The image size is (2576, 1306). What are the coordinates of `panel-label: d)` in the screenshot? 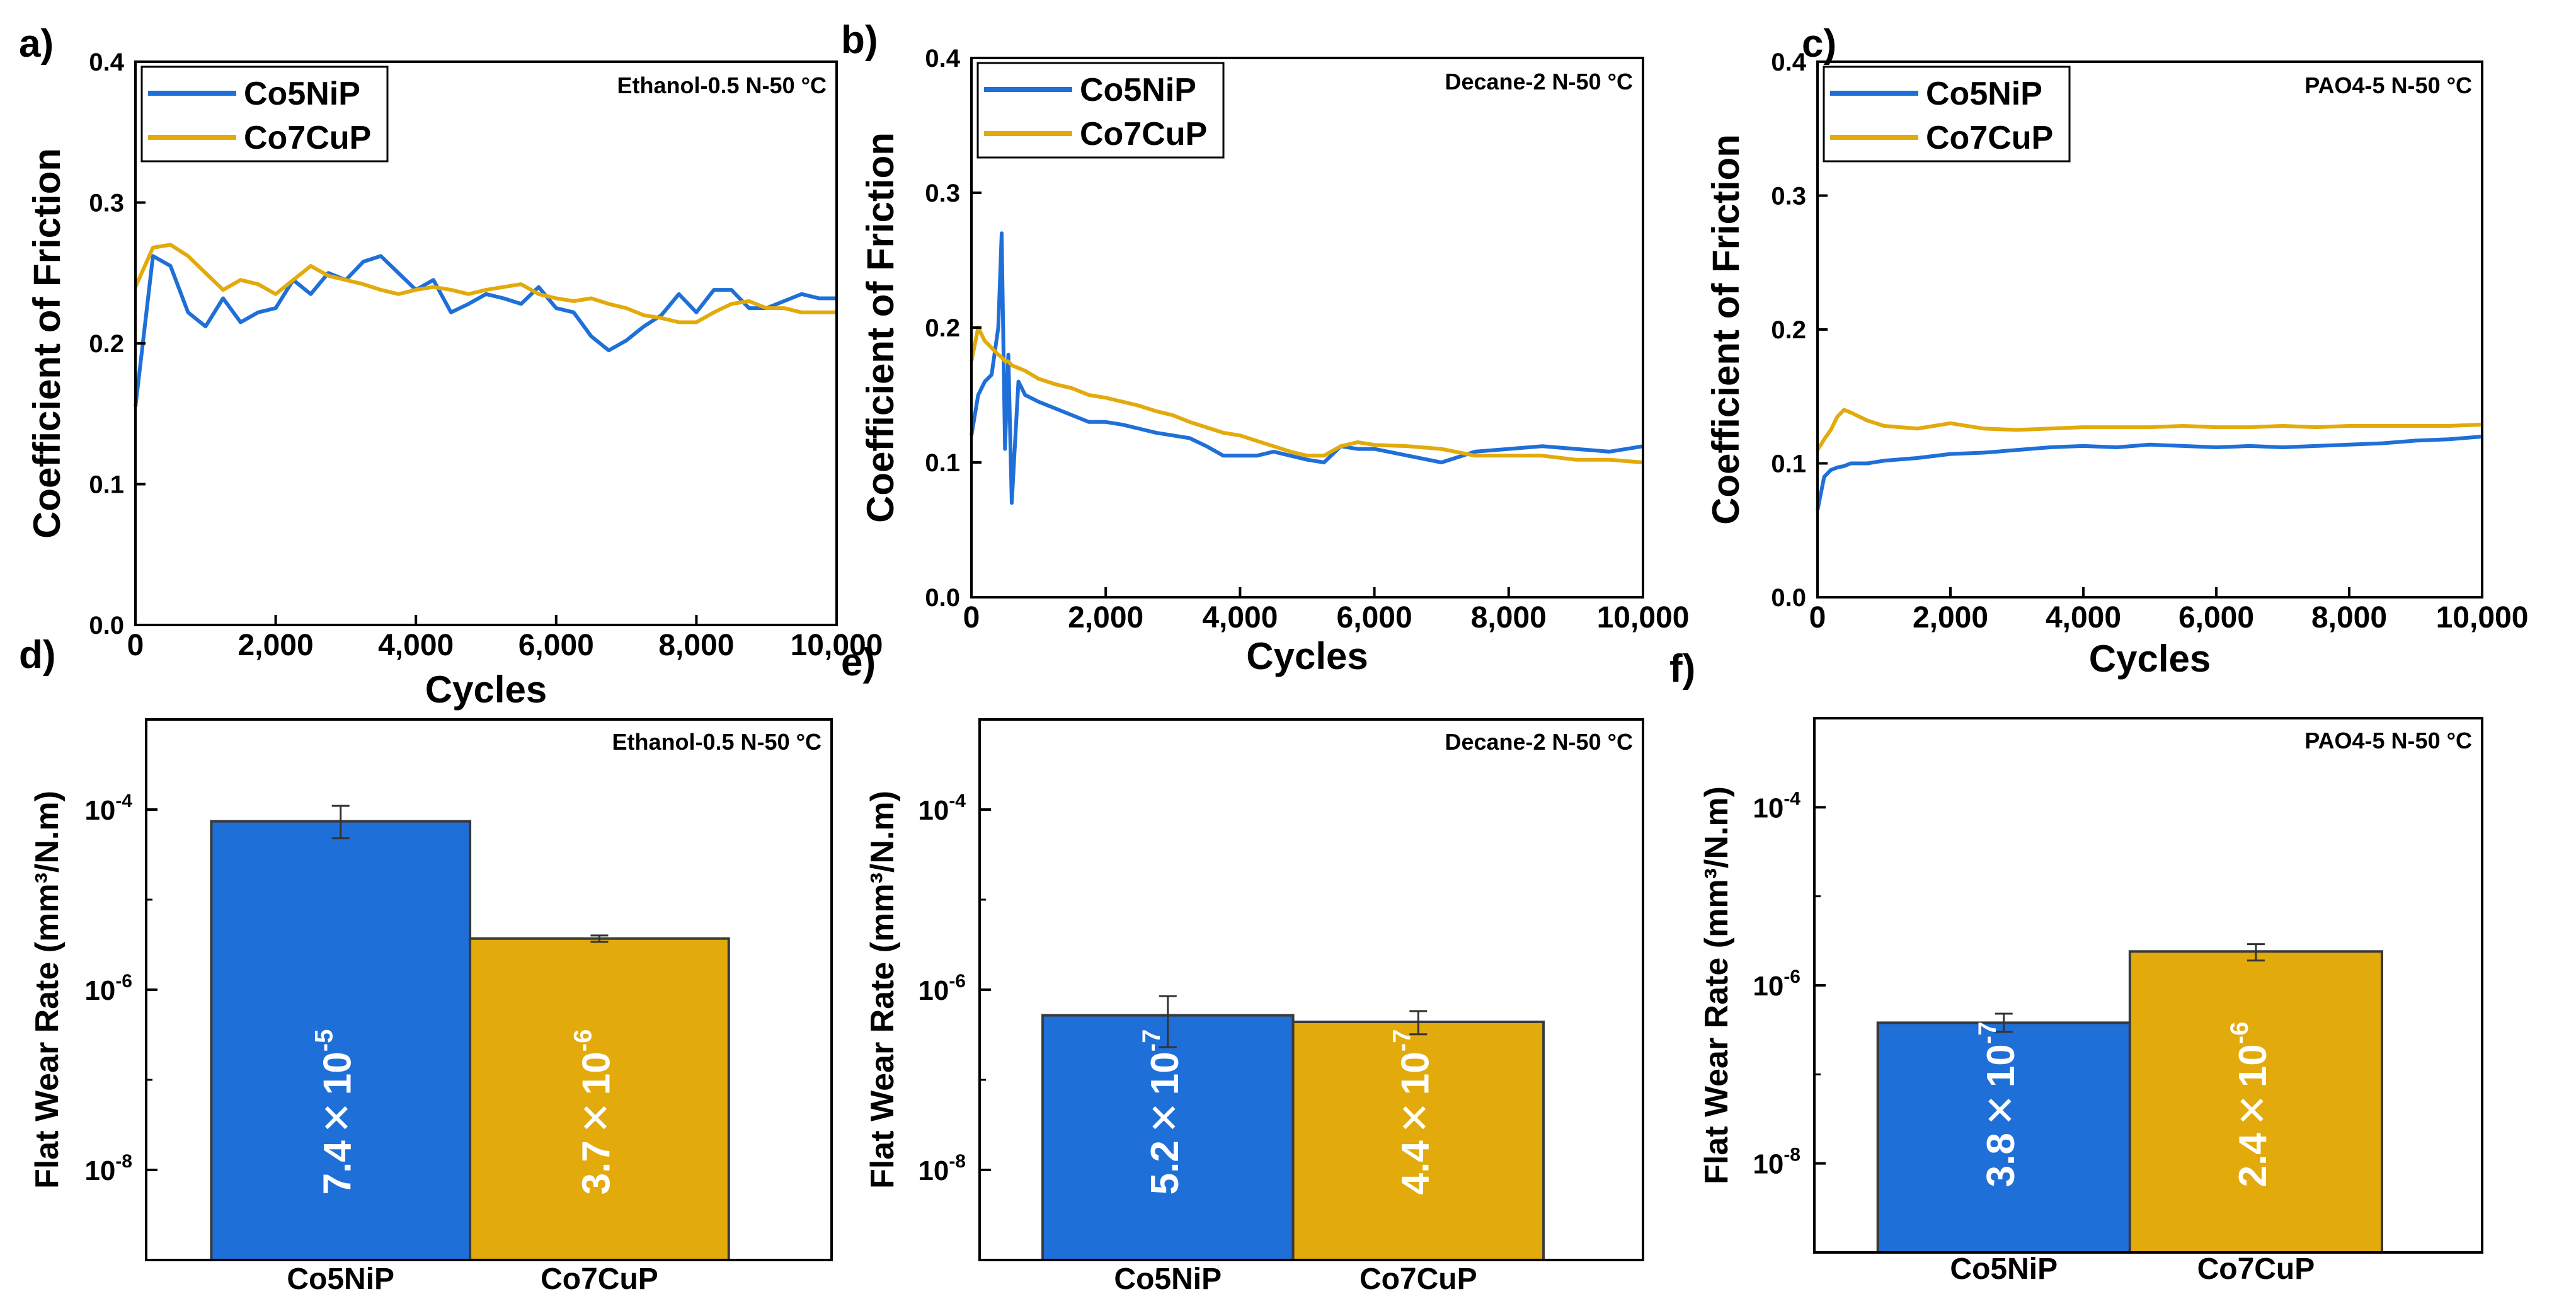 It's located at (37, 655).